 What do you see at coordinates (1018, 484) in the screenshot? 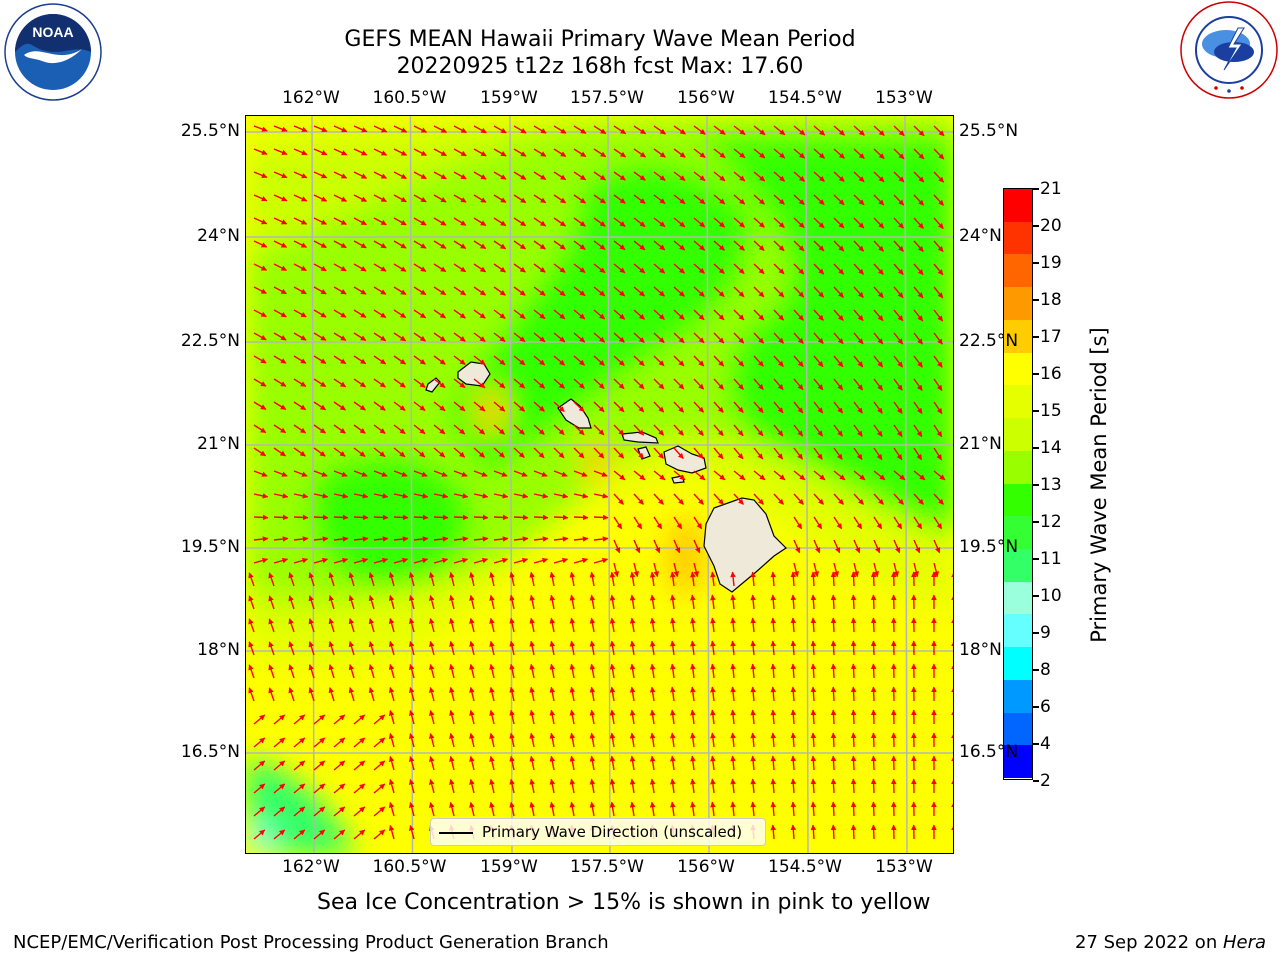
I see `colorbar` at bounding box center [1018, 484].